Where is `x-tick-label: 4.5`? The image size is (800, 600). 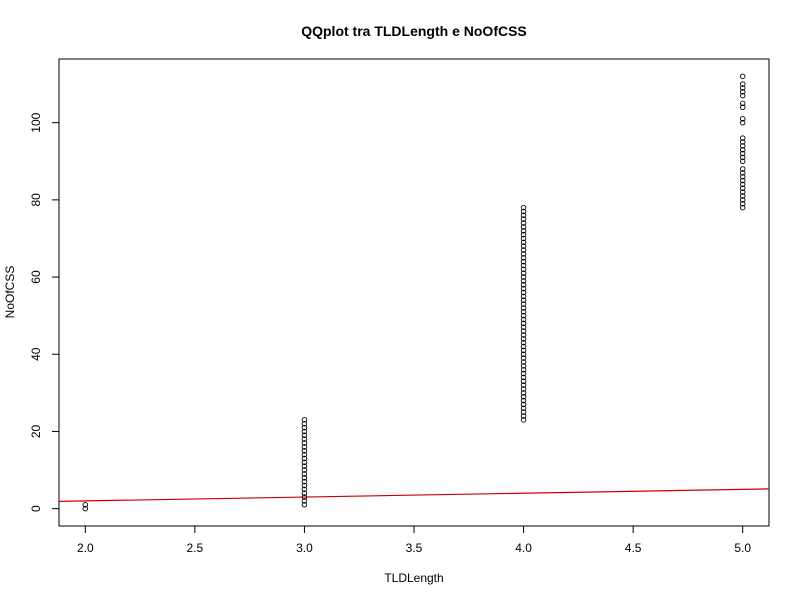
x-tick-label: 4.5 is located at coordinates (633, 548).